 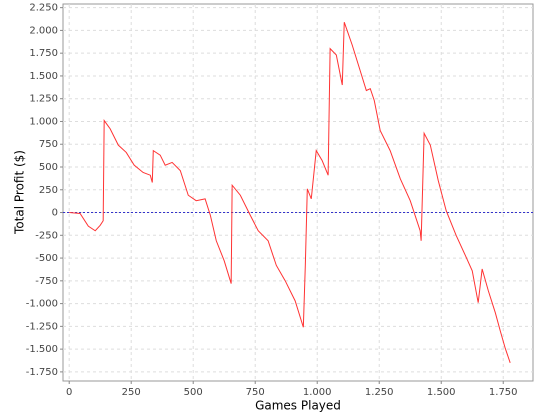 I want to click on y-tick-label: -250, so click(x=46, y=235).